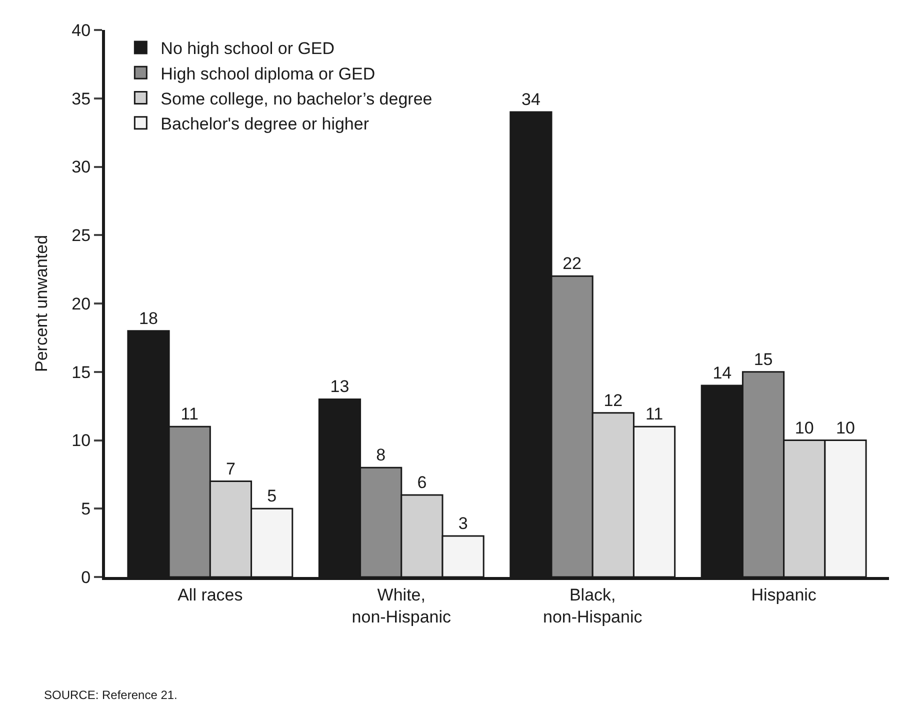  What do you see at coordinates (463, 523) in the screenshot?
I see `data-label: 3` at bounding box center [463, 523].